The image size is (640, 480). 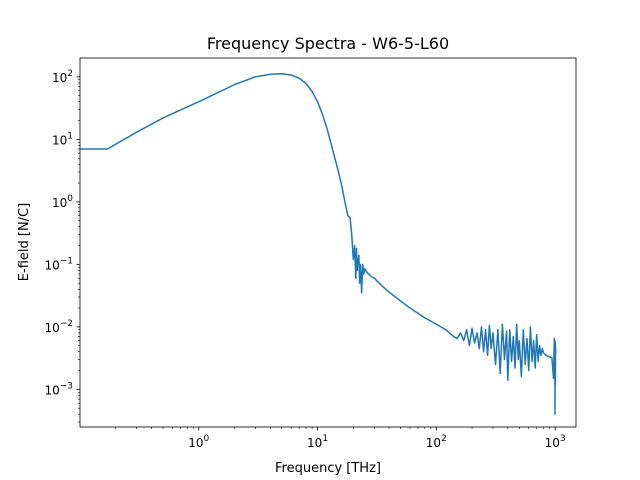 What do you see at coordinates (58, 264) in the screenshot?
I see `y-tick-label: 10⁻¹` at bounding box center [58, 264].